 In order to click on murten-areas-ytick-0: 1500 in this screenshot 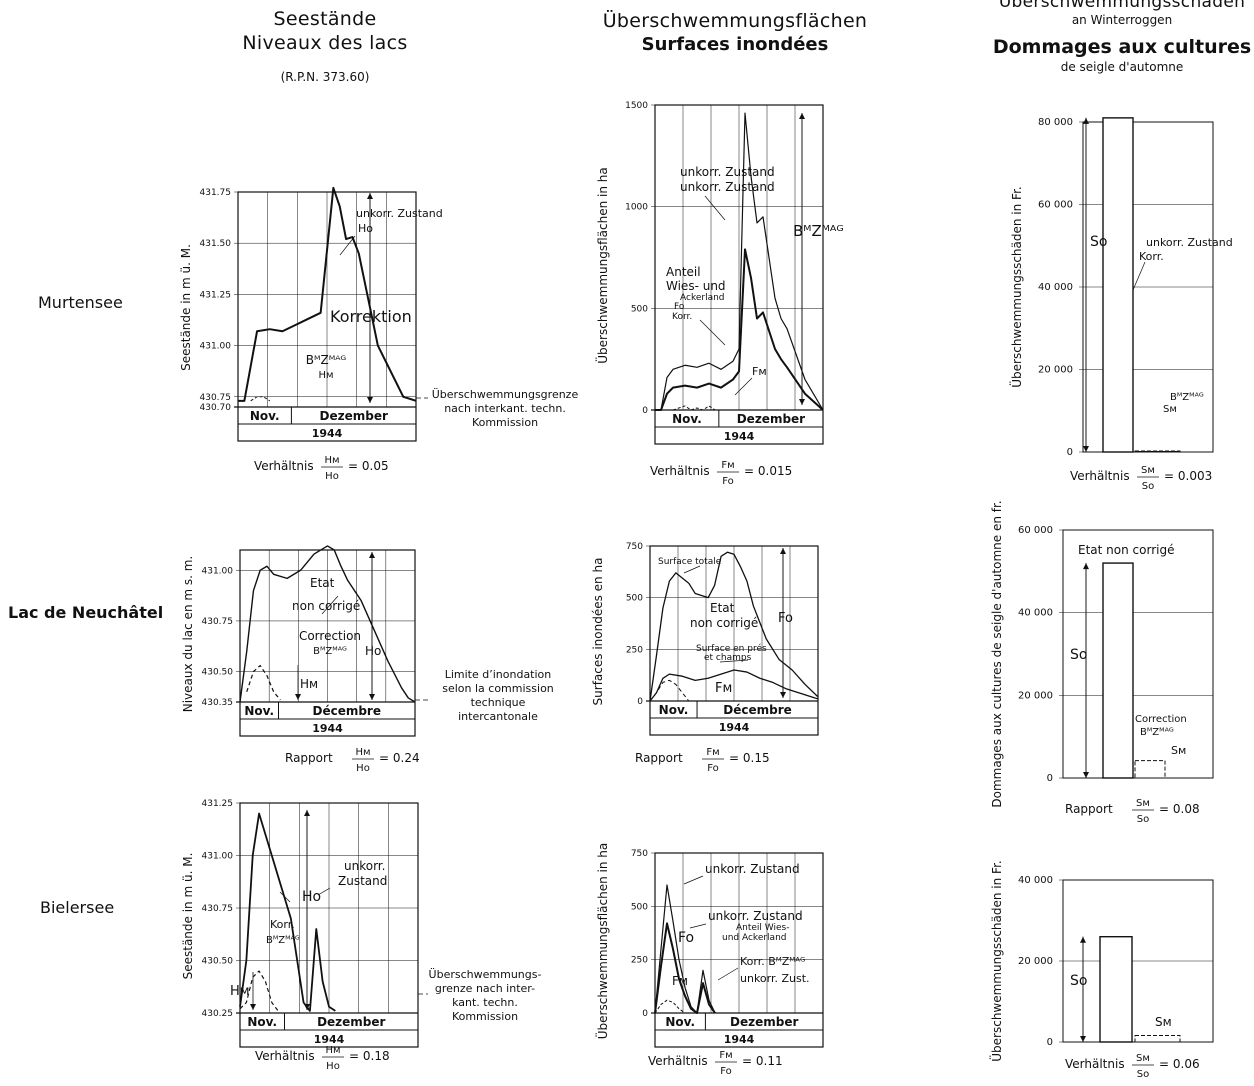, I will do `click(636, 106)`.